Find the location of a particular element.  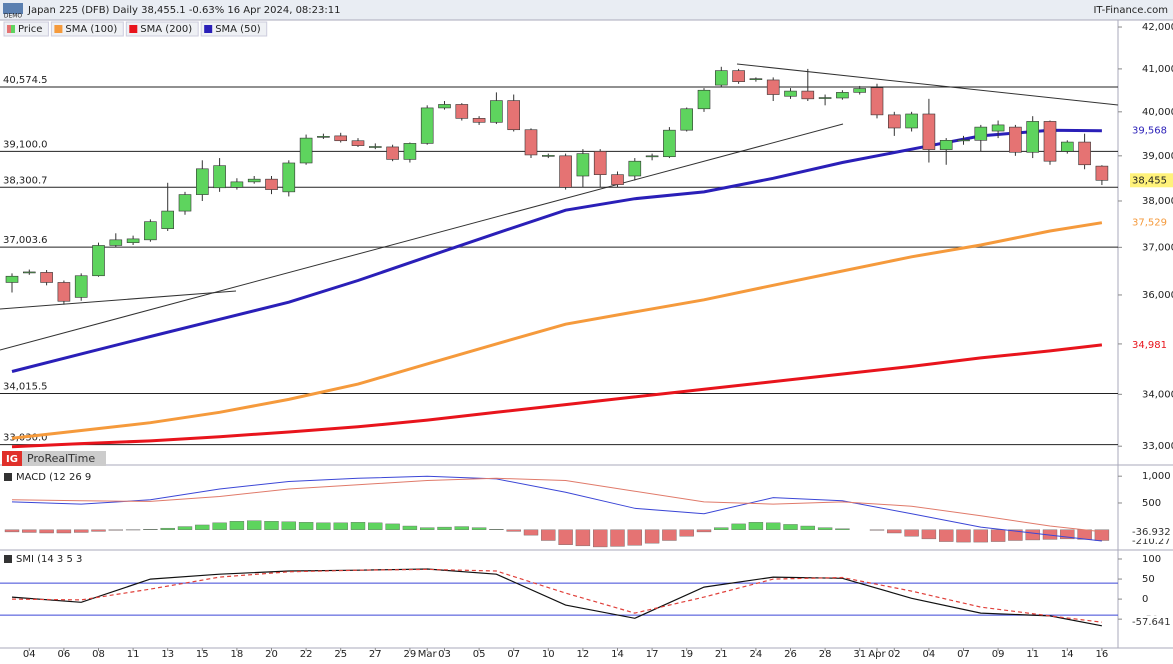

y-tick-label: 0 is located at coordinates (1145, 599).